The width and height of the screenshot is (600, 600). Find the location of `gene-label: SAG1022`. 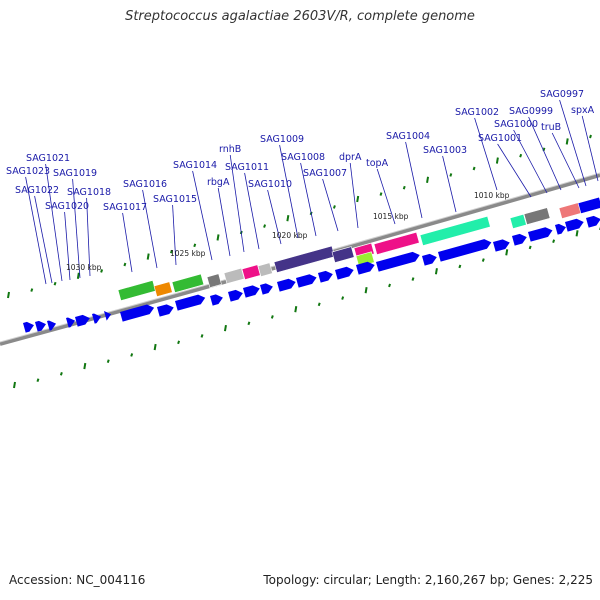

gene-label: SAG1022 is located at coordinates (37, 190).